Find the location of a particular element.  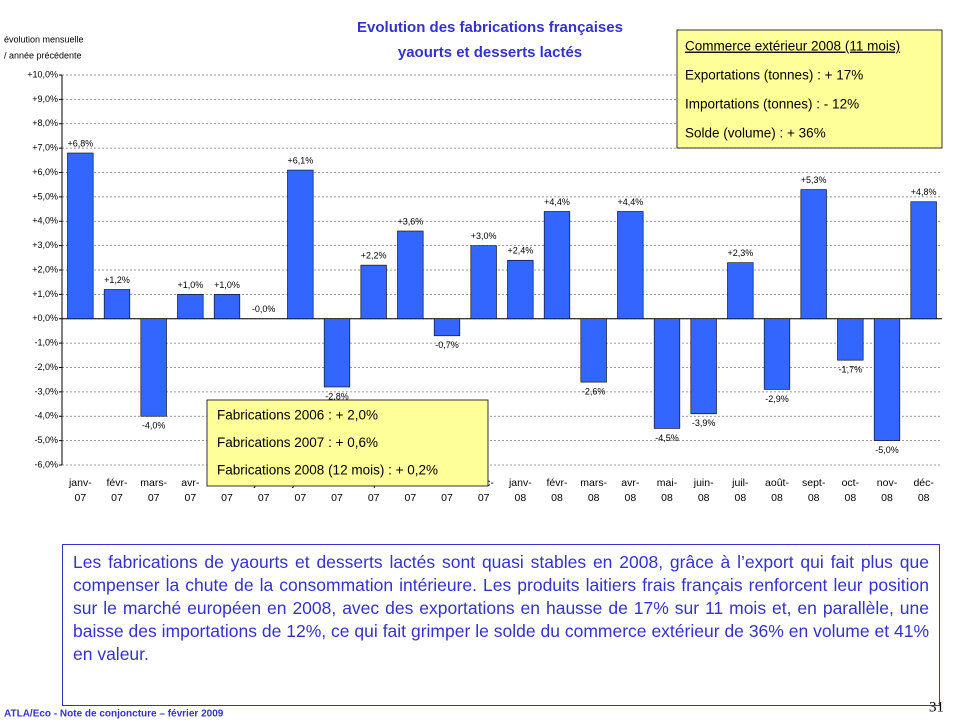

trade-heading: Commerce extérieur 2008 (11 mois) is located at coordinates (792, 46).